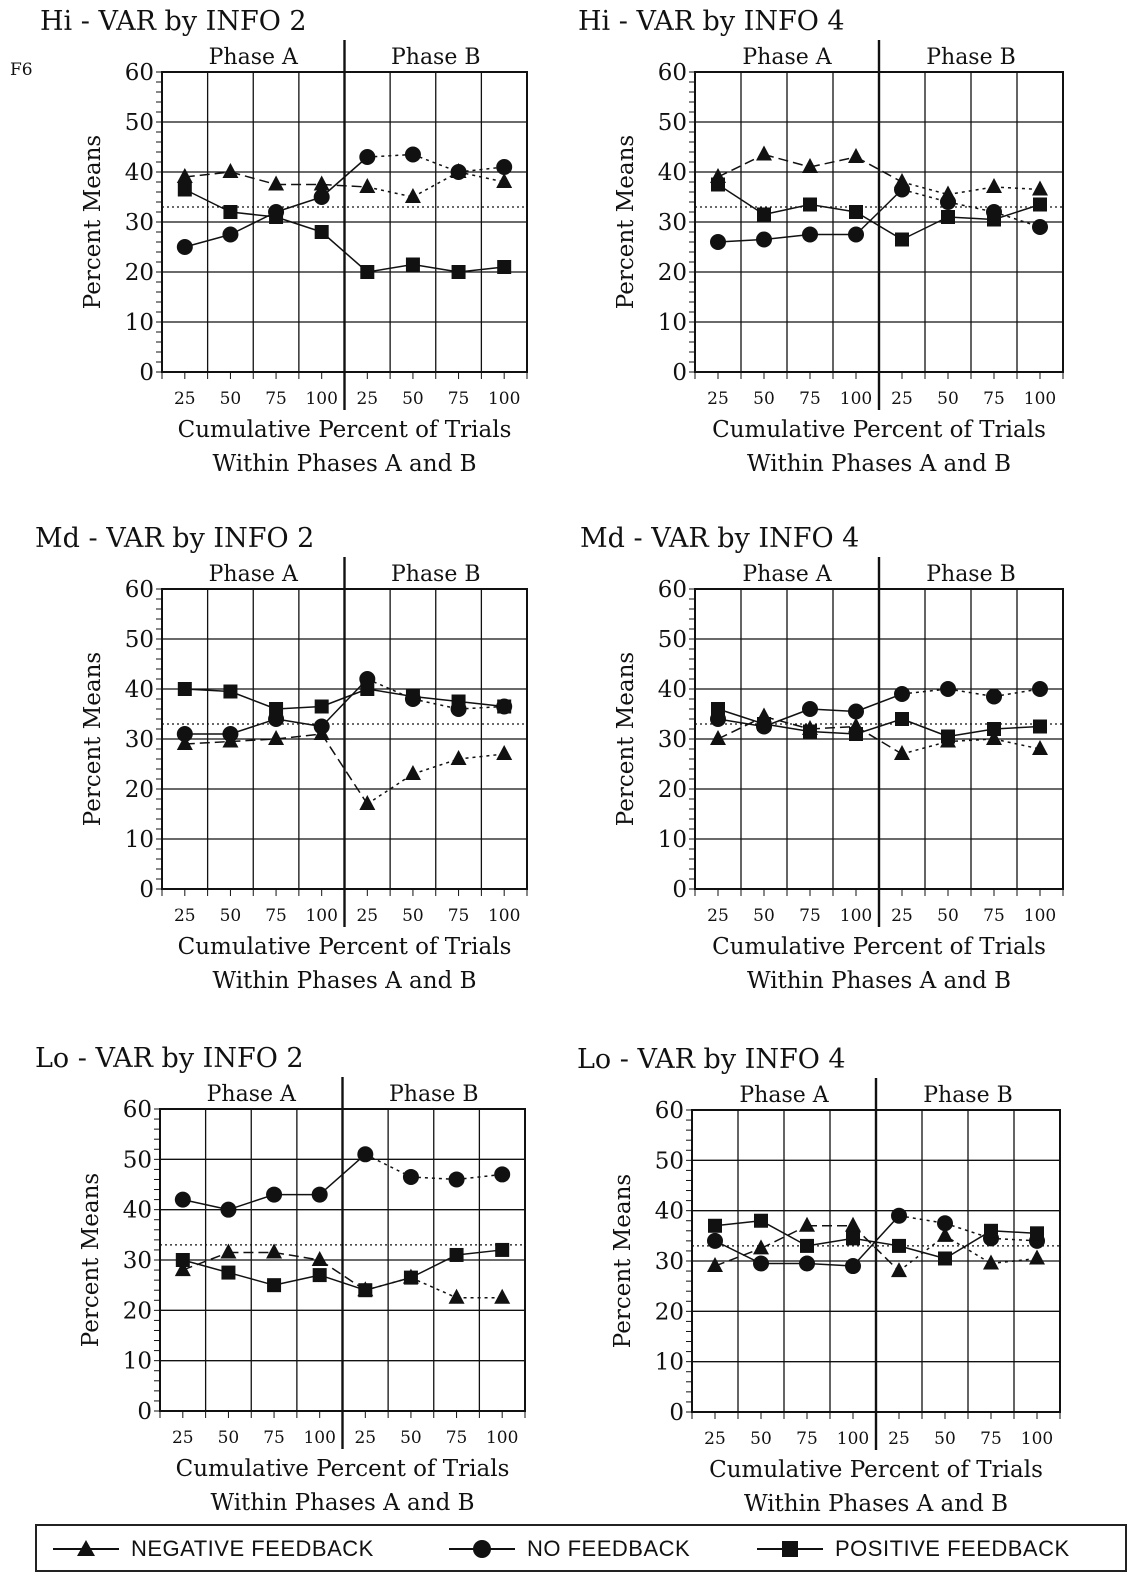 The image size is (1139, 1581). What do you see at coordinates (274, 1438) in the screenshot?
I see `x-tick-label: 75` at bounding box center [274, 1438].